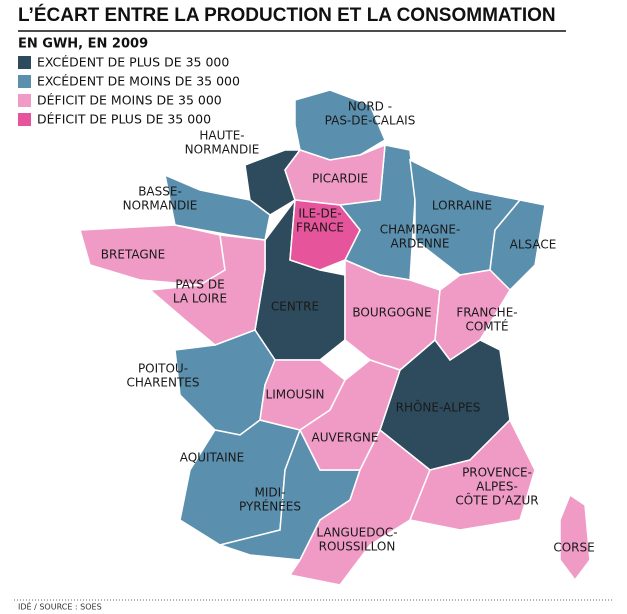 Image resolution: width=627 pixels, height=614 pixels. What do you see at coordinates (200, 299) in the screenshot?
I see `region-label: LA LOIRE` at bounding box center [200, 299].